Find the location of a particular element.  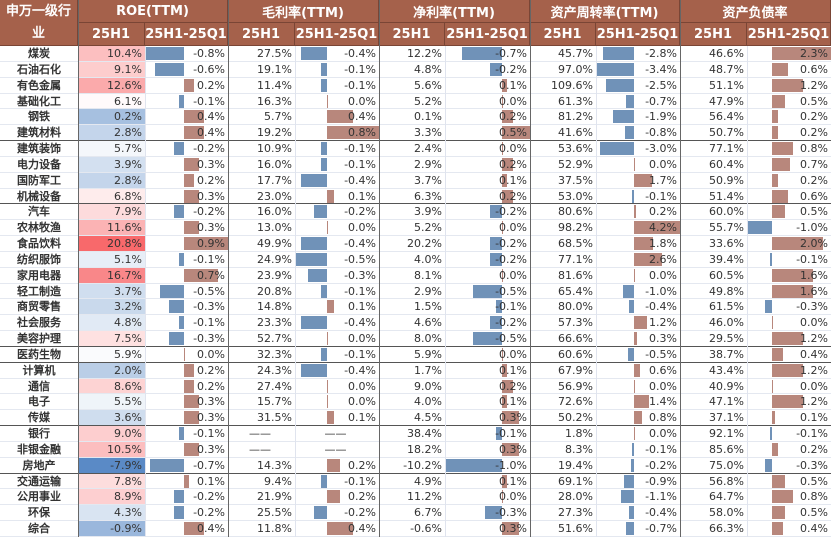

asset-turnover-change-cell: 1.7% is located at coordinates (638, 180).